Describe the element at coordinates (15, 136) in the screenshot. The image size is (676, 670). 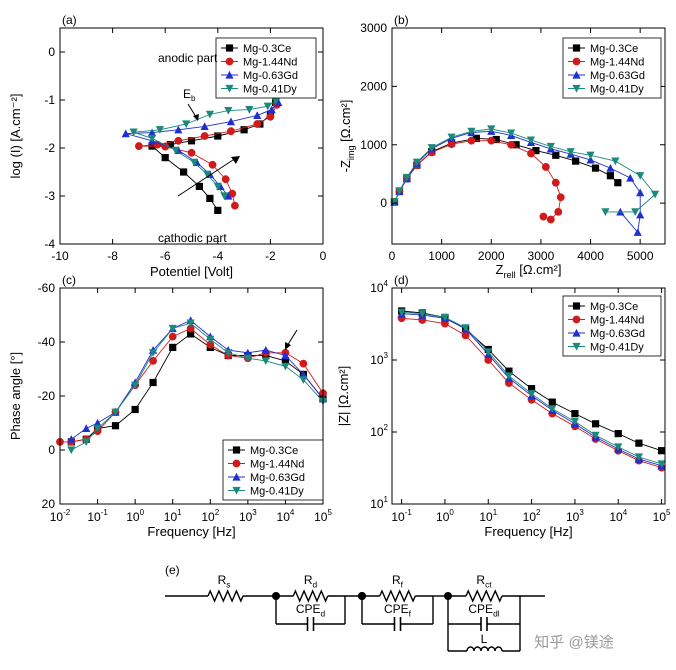
I see `y-axis-label: log (I) [A.cm⁻²]` at that location.